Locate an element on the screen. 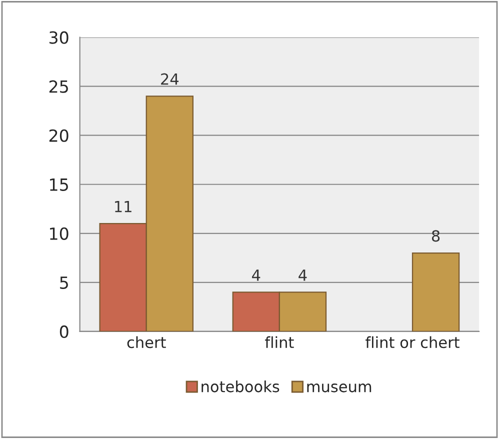 The image size is (499, 439). data-label: 8 is located at coordinates (436, 236).